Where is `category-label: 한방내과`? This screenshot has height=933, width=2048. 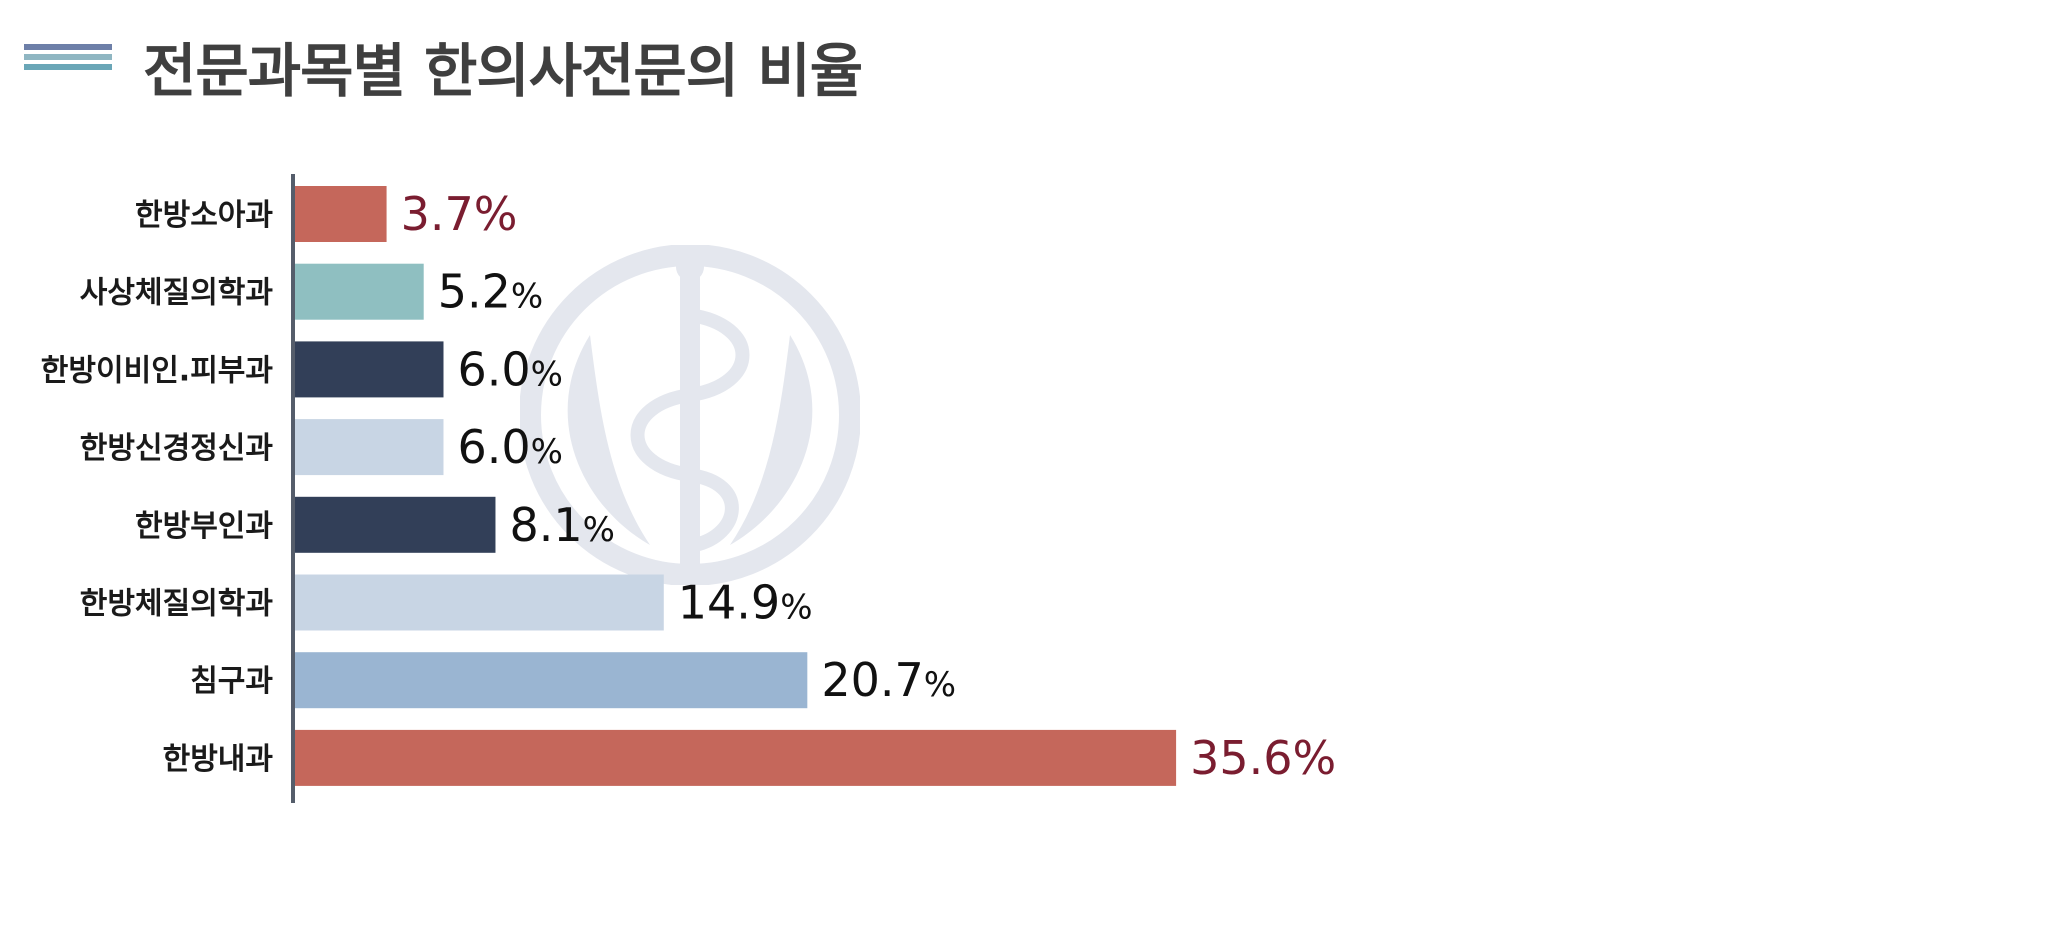 category-label: 한방내과 is located at coordinates (218, 759).